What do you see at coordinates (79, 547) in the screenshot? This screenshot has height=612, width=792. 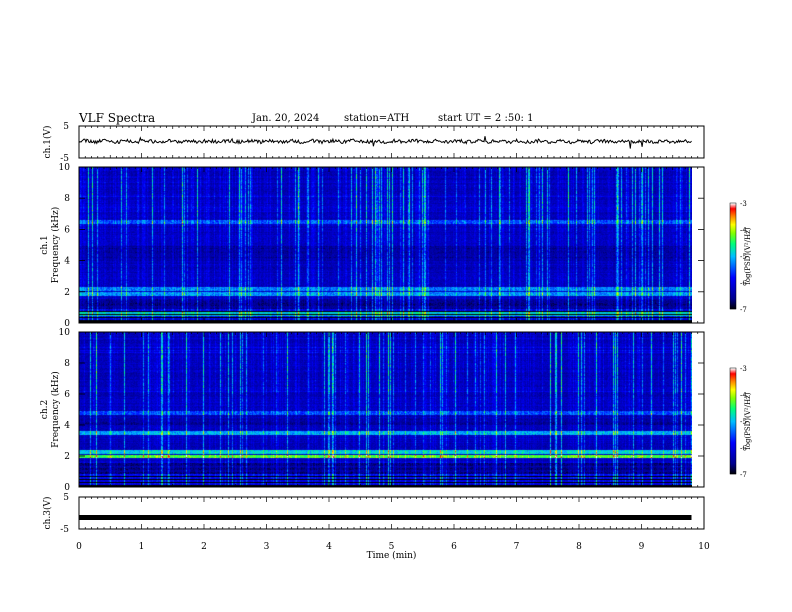 I see `xtick-0: 0` at bounding box center [79, 547].